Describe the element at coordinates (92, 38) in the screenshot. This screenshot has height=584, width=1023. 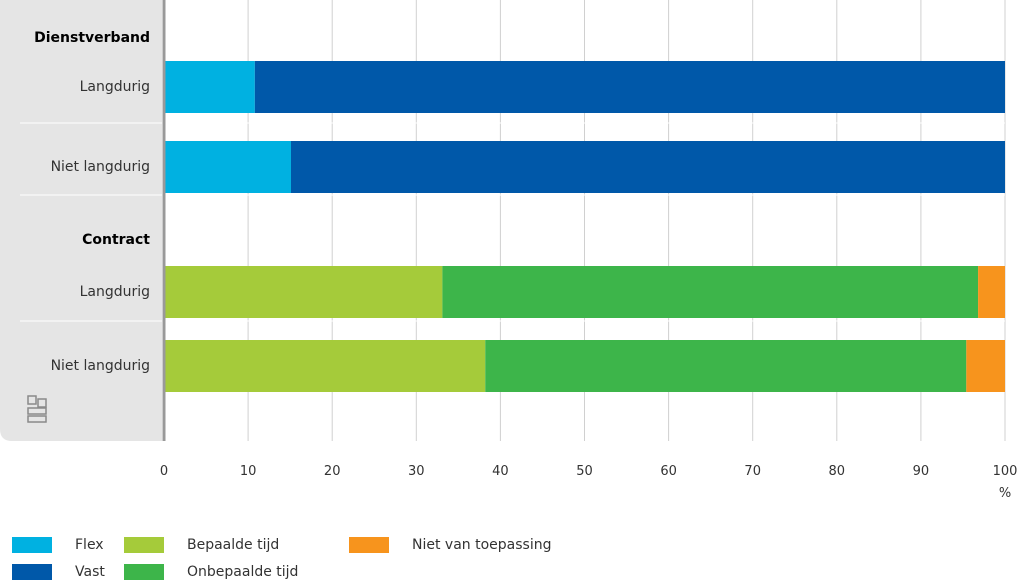
I see `group-label-dienstverband: Dienstverband` at that location.